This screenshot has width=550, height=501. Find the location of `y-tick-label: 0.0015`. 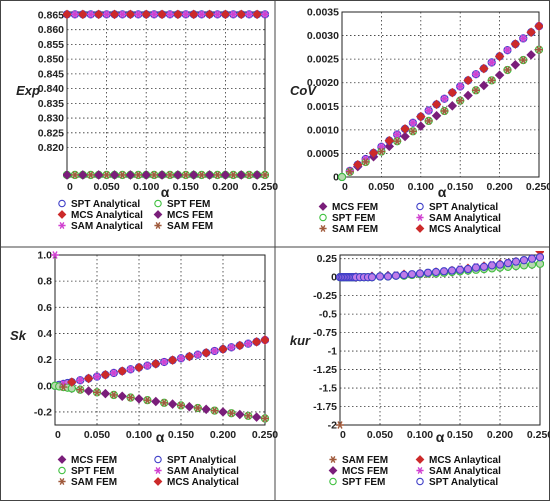

y-tick-label: 0.0015 is located at coordinates (323, 107).